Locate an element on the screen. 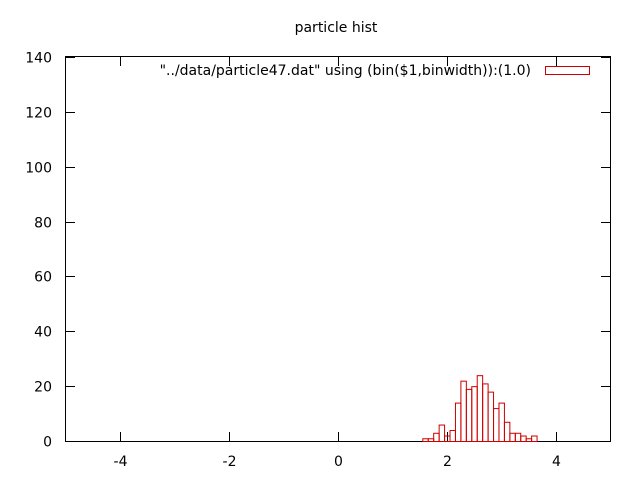  x-tick-label: -2 is located at coordinates (230, 462).